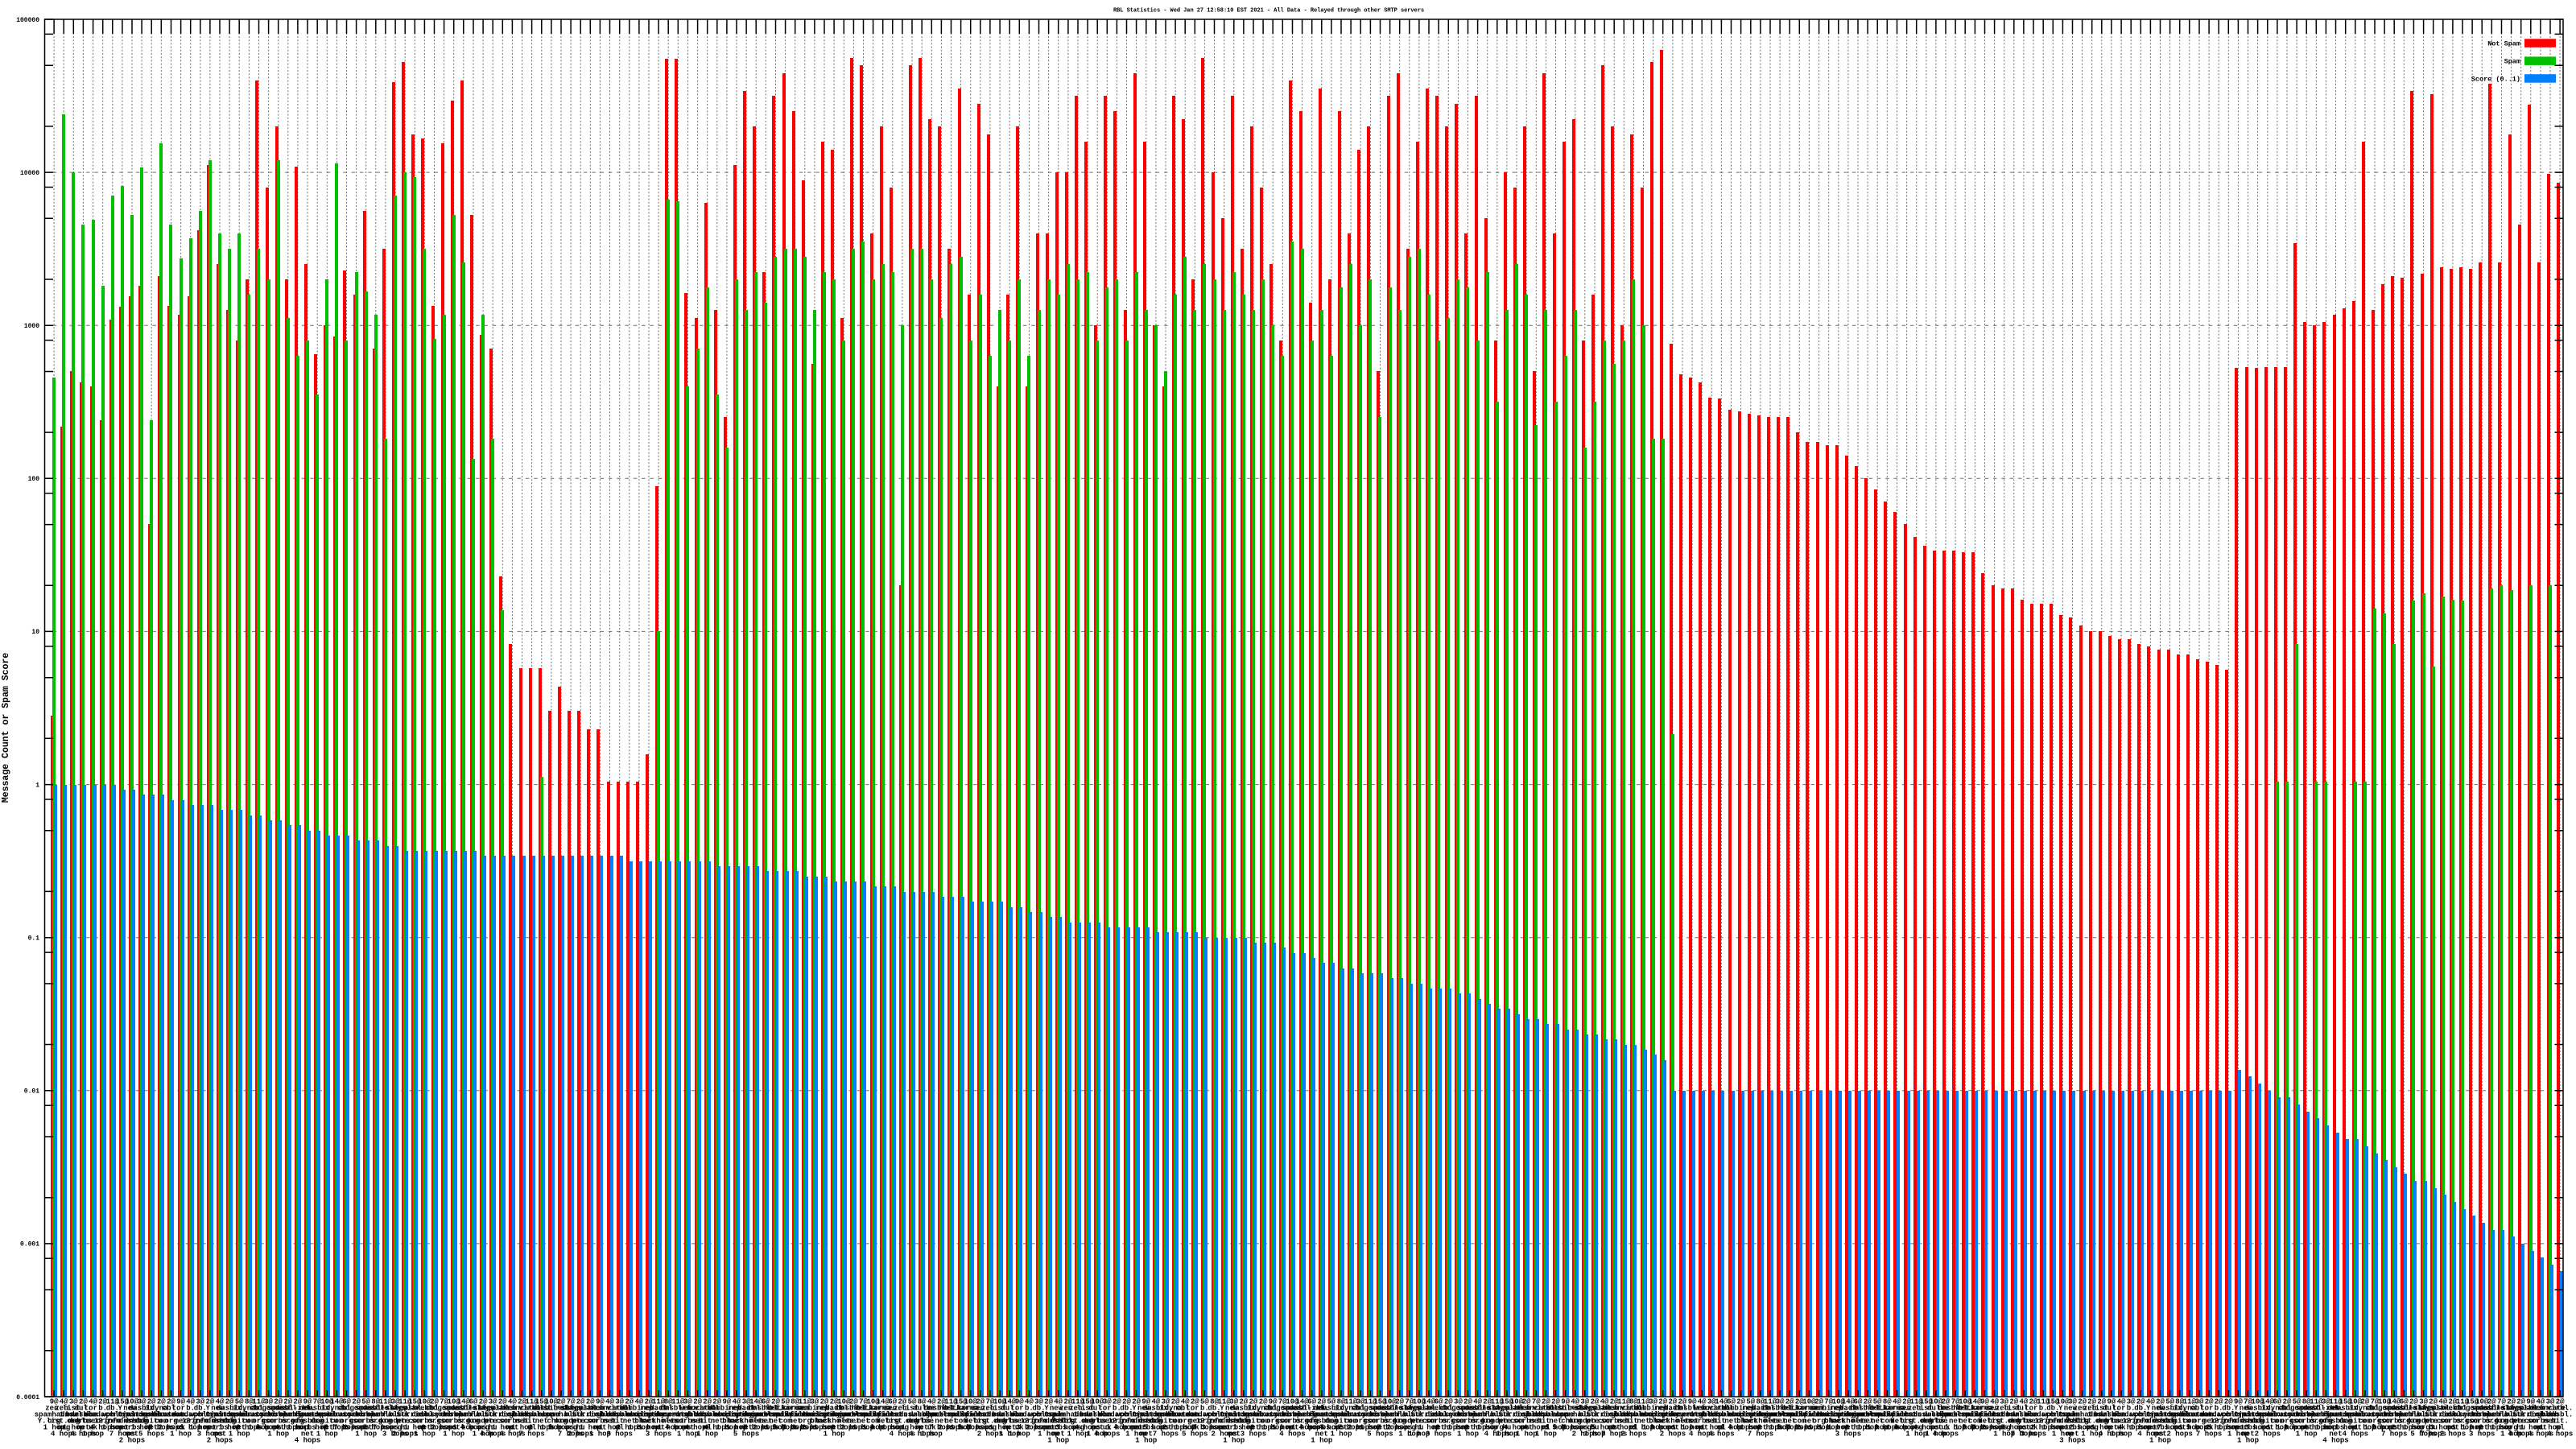  What do you see at coordinates (34, 479) in the screenshot?
I see `svg-text: 100` at bounding box center [34, 479].